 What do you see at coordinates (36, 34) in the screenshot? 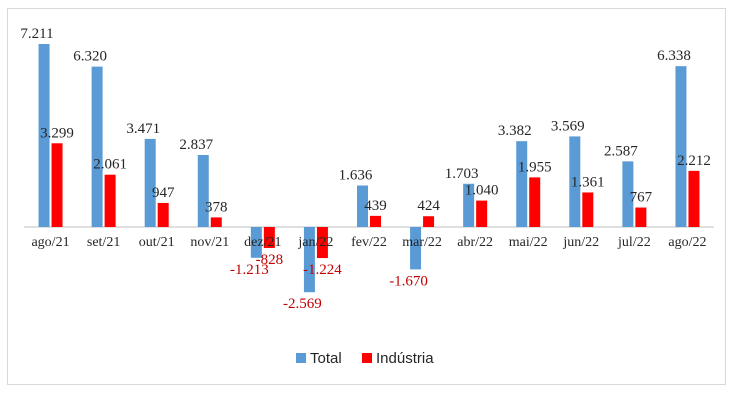
I see `data-label-total-0: 7.211` at bounding box center [36, 34].